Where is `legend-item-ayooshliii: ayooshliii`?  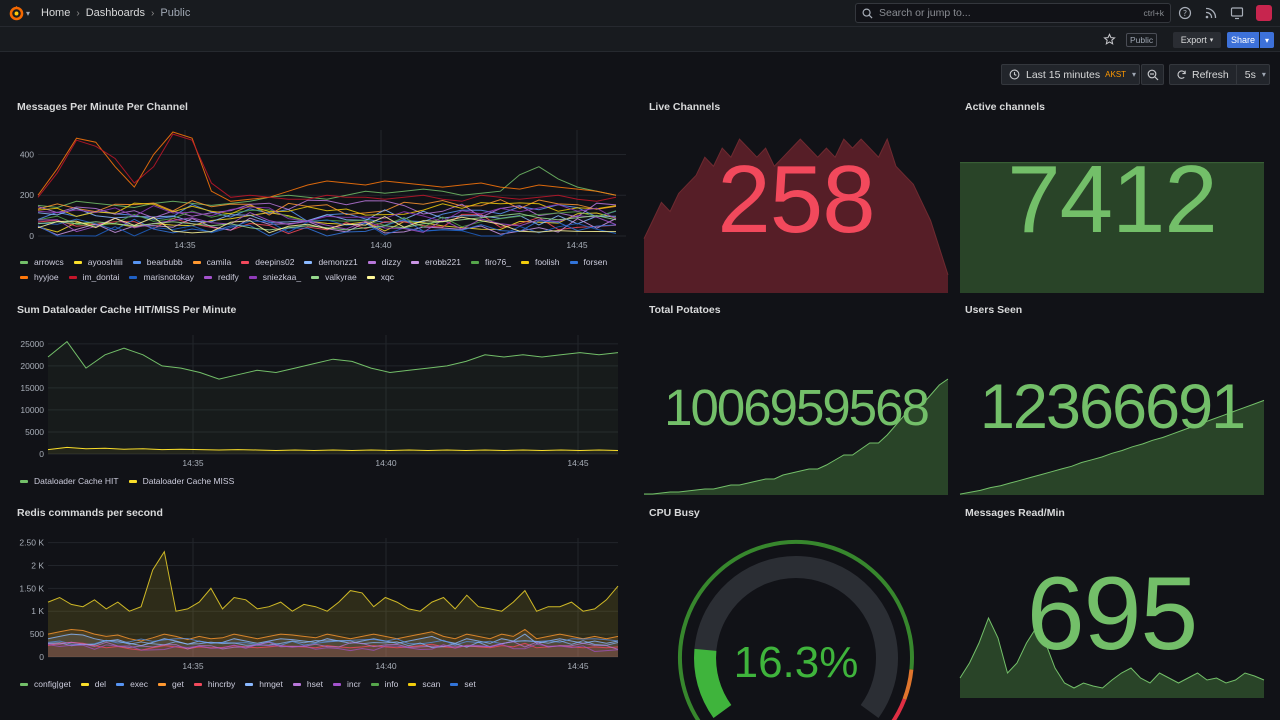 legend-item-ayooshliii: ayooshliii is located at coordinates (98, 262).